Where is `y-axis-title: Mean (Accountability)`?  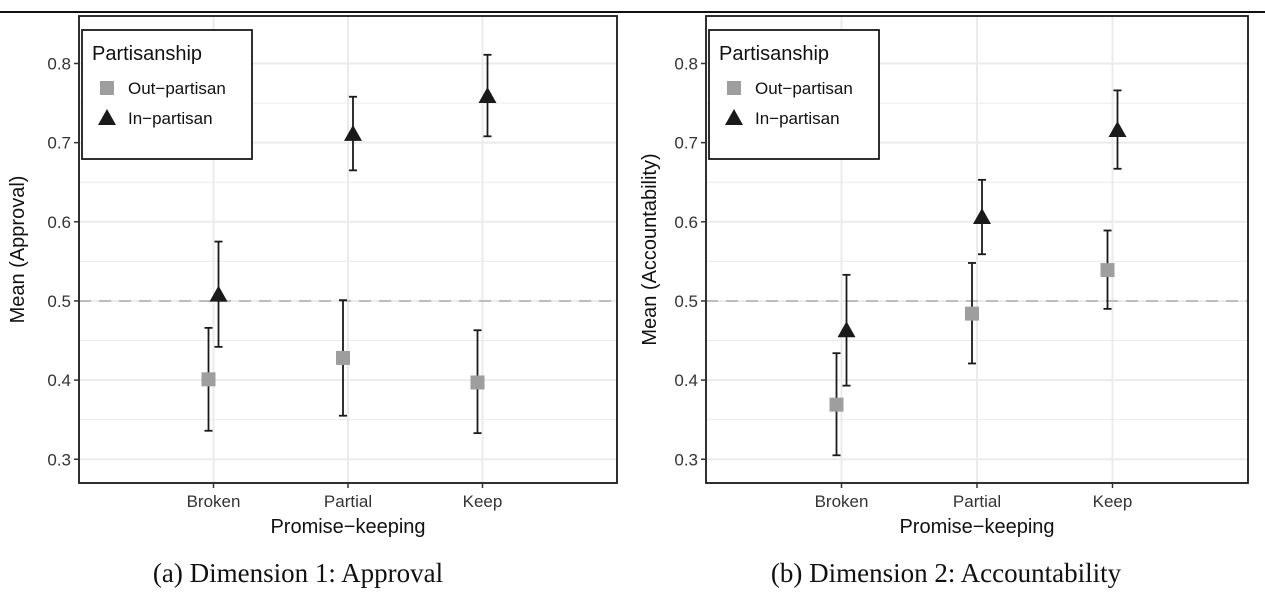 y-axis-title: Mean (Accountability) is located at coordinates (650, 249).